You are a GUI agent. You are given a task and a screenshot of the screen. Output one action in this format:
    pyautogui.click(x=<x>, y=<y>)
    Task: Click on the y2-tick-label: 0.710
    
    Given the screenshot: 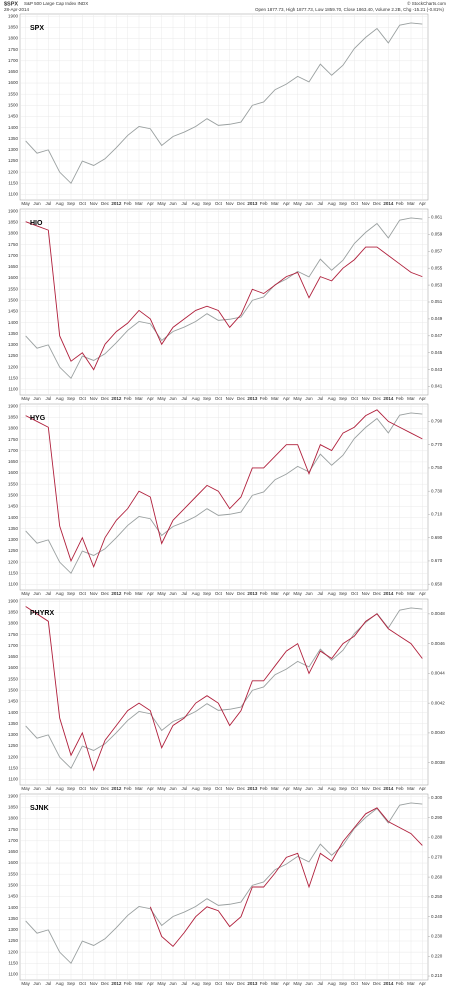 What is the action you would take?
    pyautogui.click(x=437, y=514)
    